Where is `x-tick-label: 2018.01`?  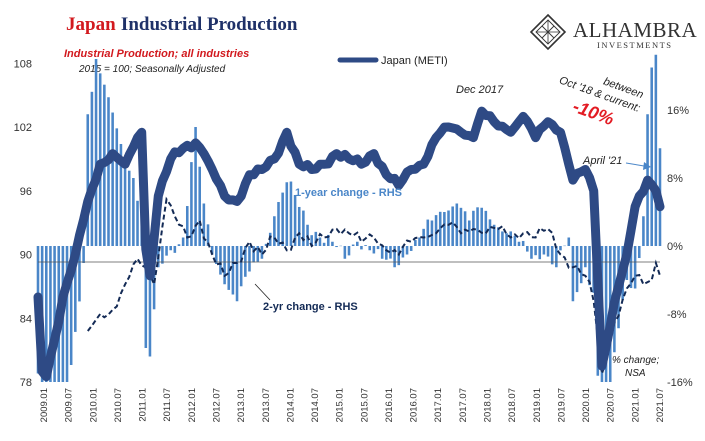
x-tick-label: 2018.01 is located at coordinates (488, 405).